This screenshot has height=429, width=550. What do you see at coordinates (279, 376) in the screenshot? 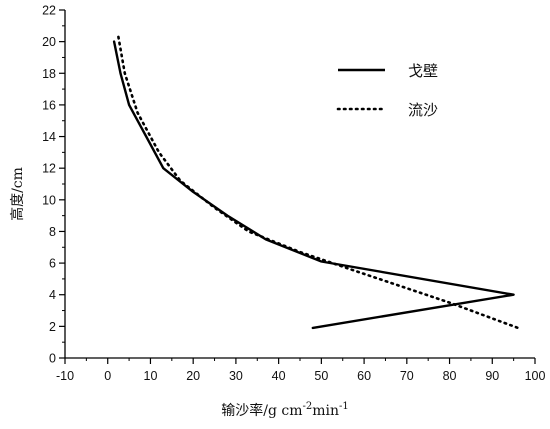
I see `x-tick-label: 40` at bounding box center [279, 376].